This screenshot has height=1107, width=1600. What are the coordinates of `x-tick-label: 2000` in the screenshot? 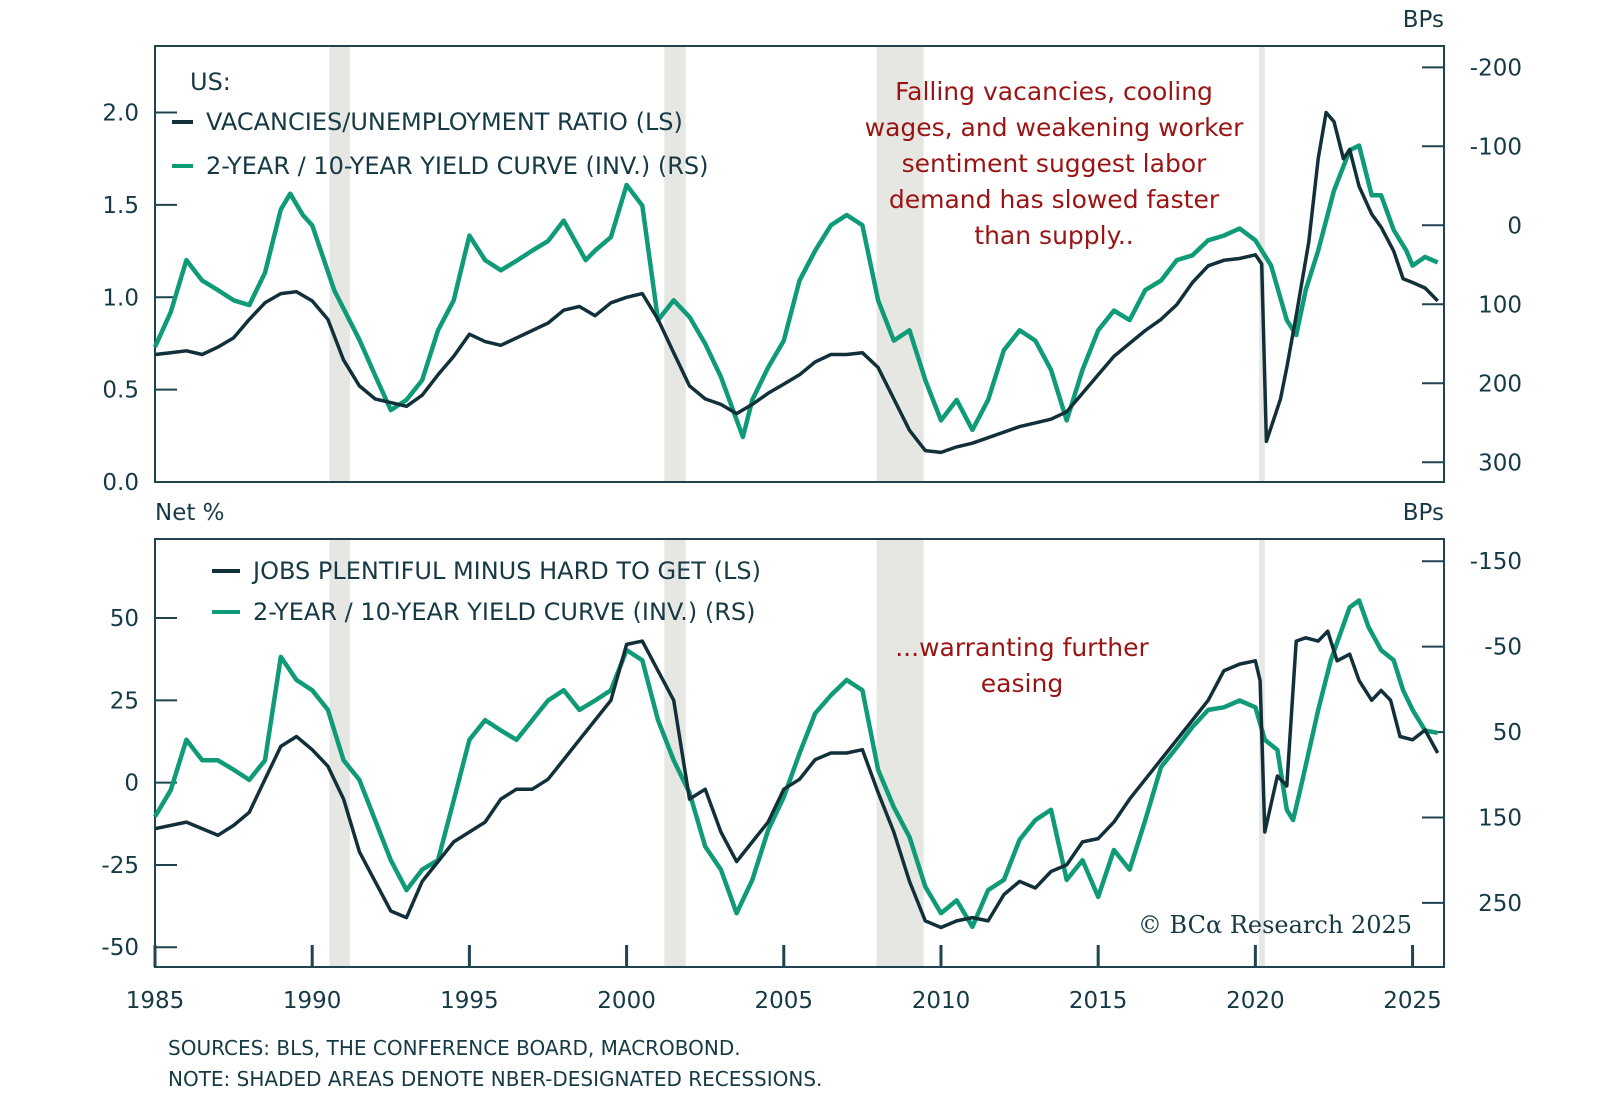 It's located at (626, 1001).